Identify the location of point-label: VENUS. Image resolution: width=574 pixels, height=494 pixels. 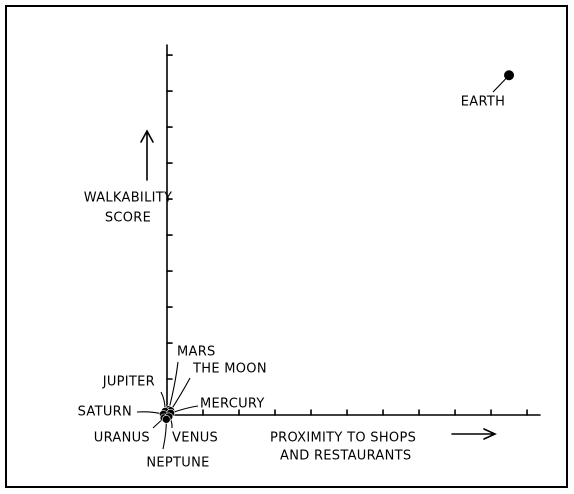
(195, 438).